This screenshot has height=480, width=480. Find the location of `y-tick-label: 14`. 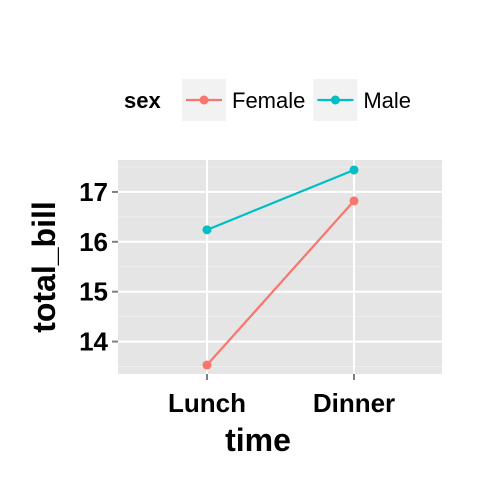

y-tick-label: 14 is located at coordinates (93, 342).